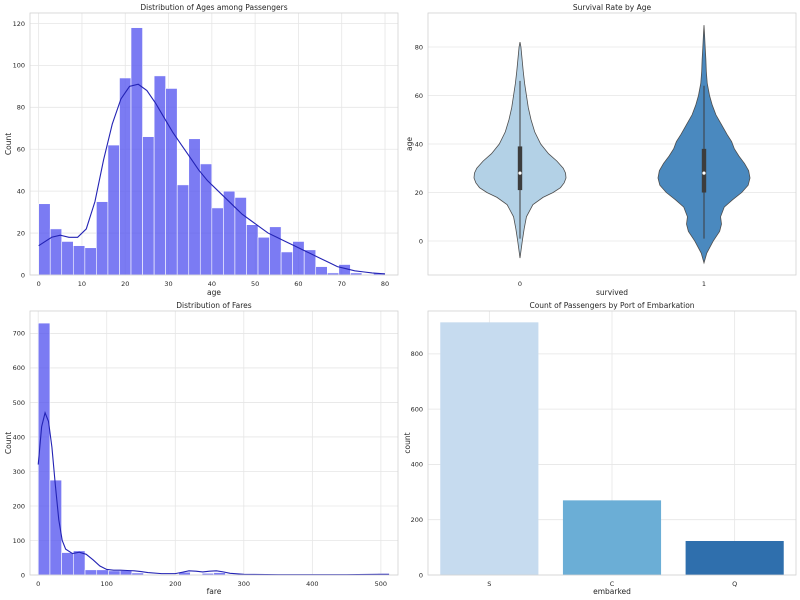  I want to click on x-tick-label: 80, so click(385, 284).